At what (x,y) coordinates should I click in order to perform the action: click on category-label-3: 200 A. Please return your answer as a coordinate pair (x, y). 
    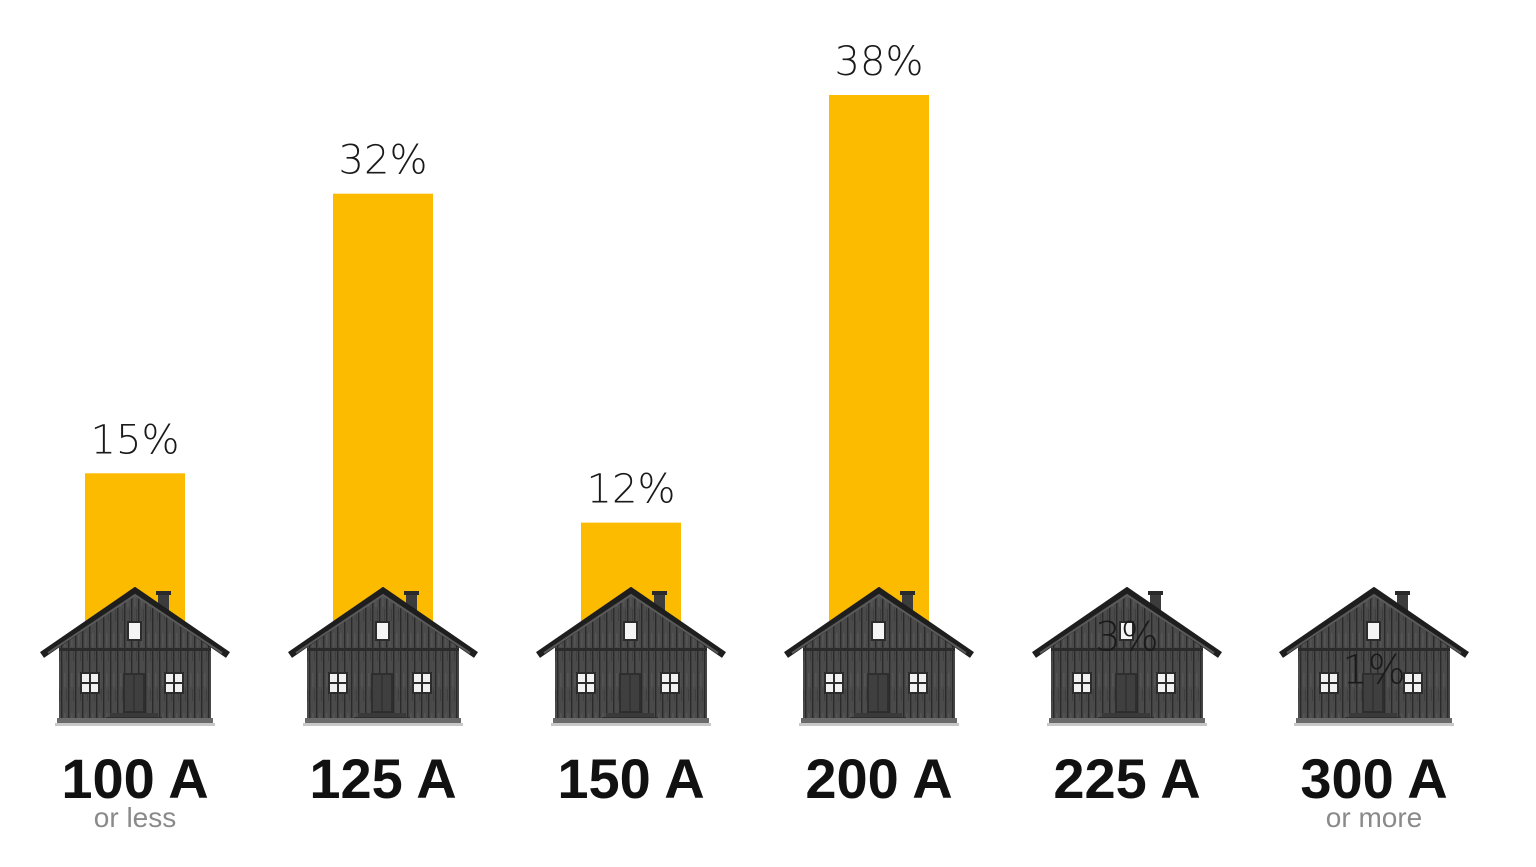
    Looking at the image, I should click on (878, 778).